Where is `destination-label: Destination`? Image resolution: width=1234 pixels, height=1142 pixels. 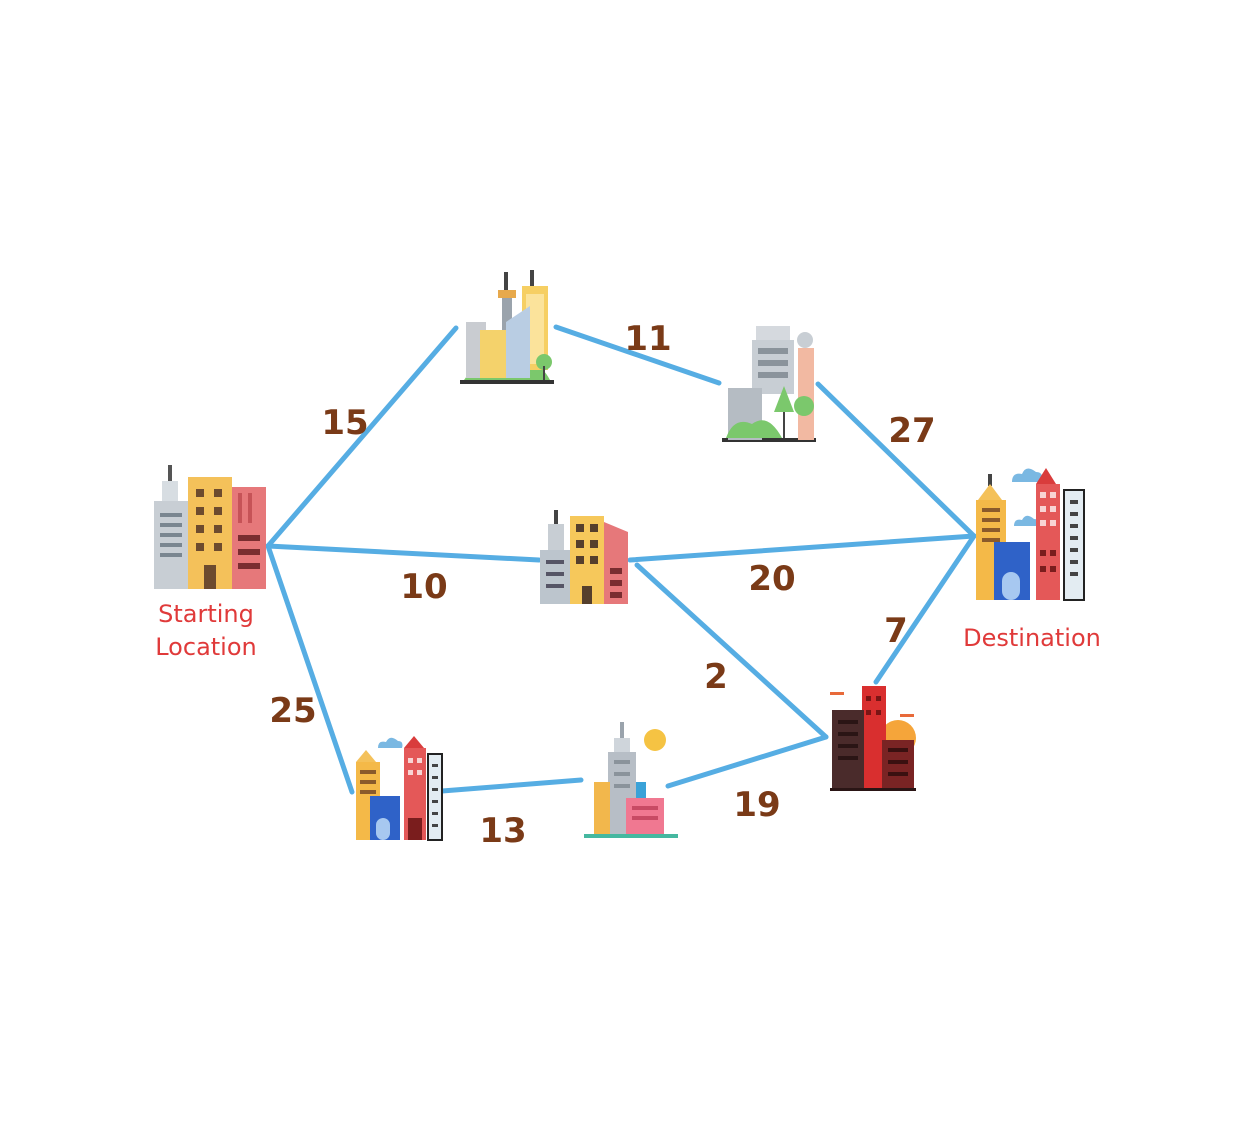
destination-label: Destination is located at coordinates (1032, 638).